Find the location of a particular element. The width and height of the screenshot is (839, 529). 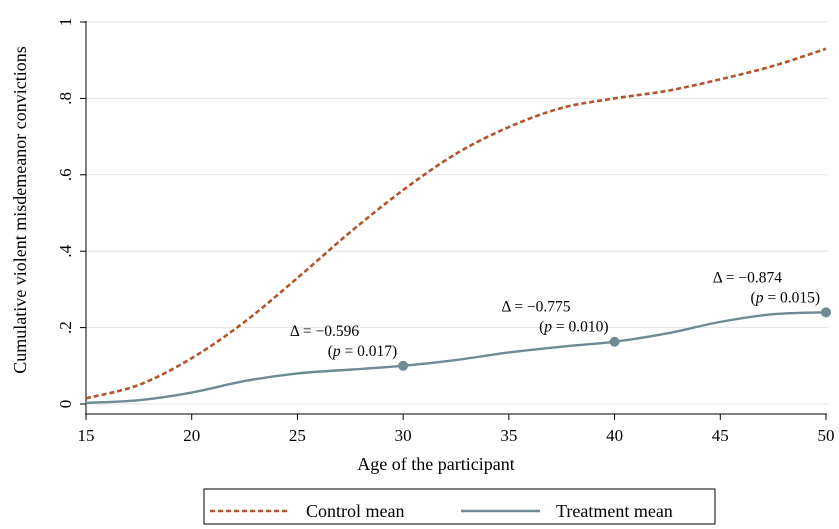

y-tick-label-5: 1 is located at coordinates (65, 22).